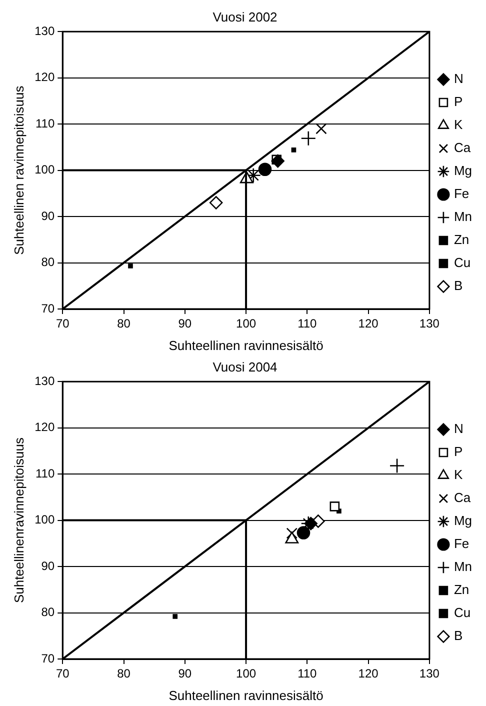 The height and width of the screenshot is (706, 486). Describe the element at coordinates (245, 16) in the screenshot. I see `chart-title: Vuosi 2002` at that location.